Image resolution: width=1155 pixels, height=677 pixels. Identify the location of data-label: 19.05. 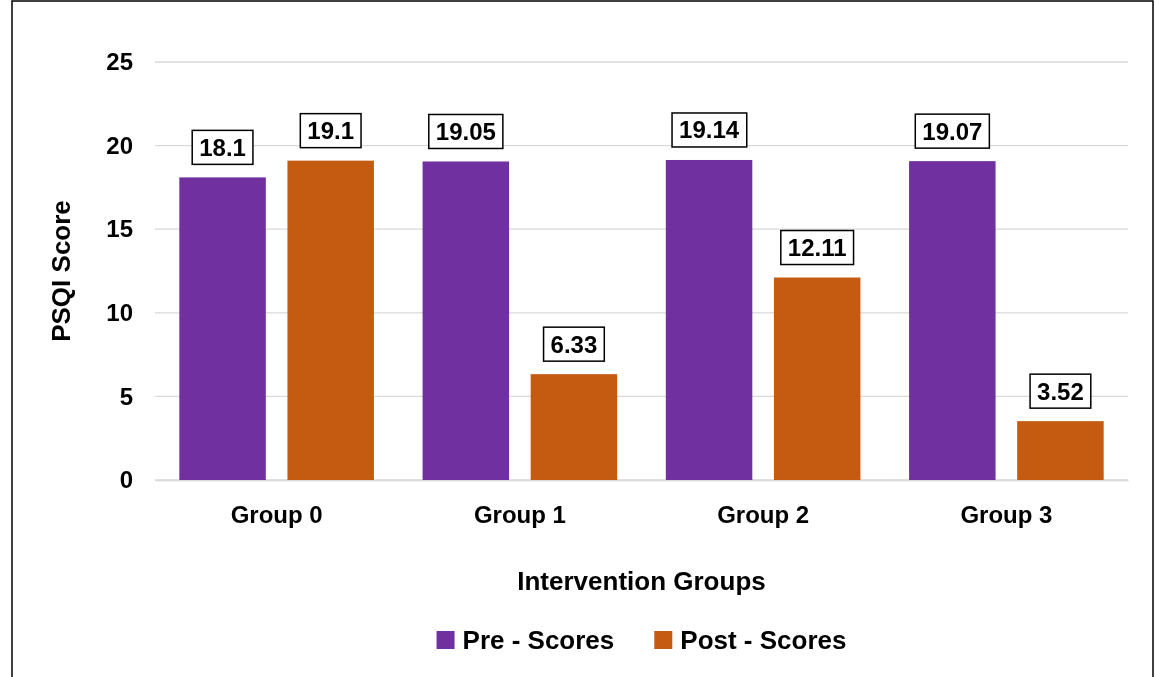
(465, 131).